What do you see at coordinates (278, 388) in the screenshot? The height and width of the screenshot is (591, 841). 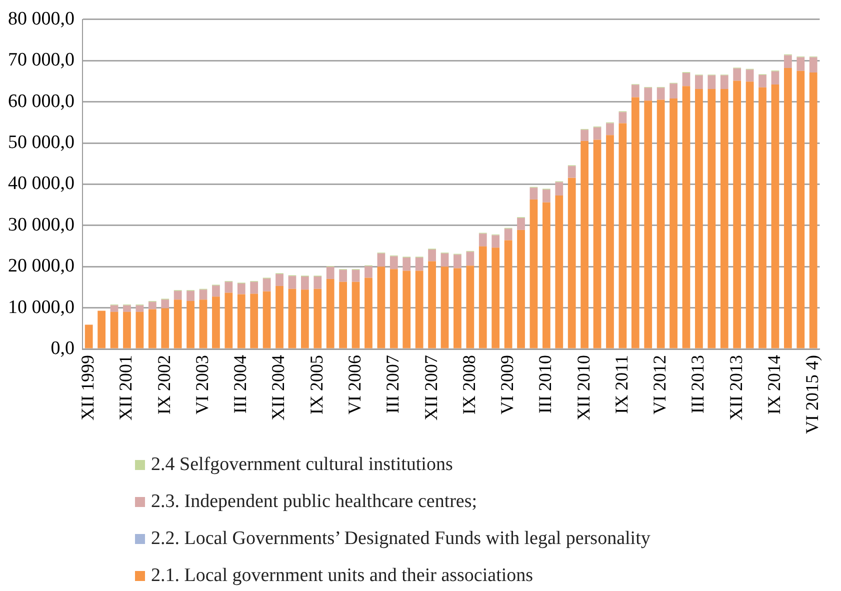 I see `x-tick-label: XII 2004` at bounding box center [278, 388].